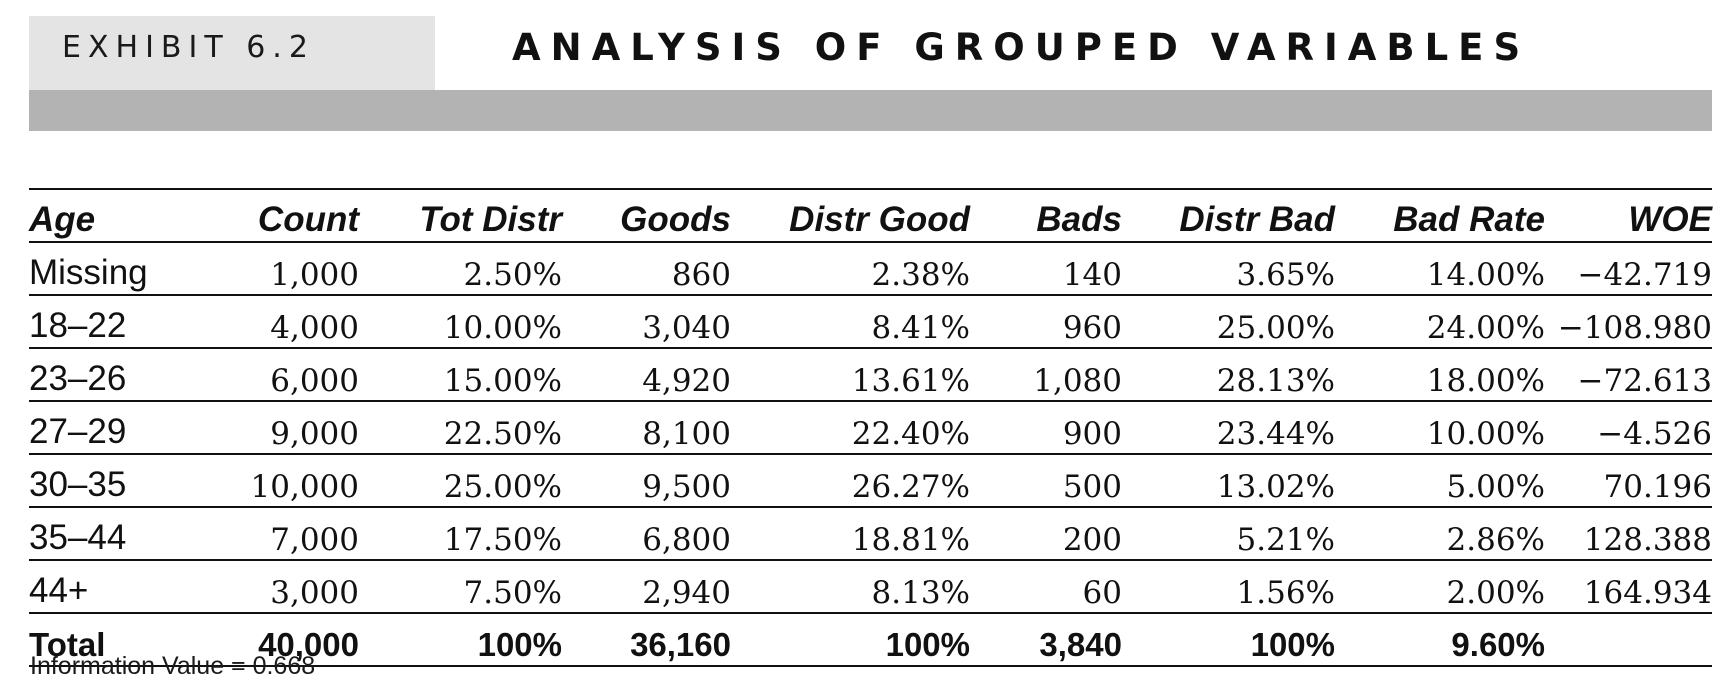 The width and height of the screenshot is (1728, 692). I want to click on cell-tot-distr: 25.00%, so click(460, 481).